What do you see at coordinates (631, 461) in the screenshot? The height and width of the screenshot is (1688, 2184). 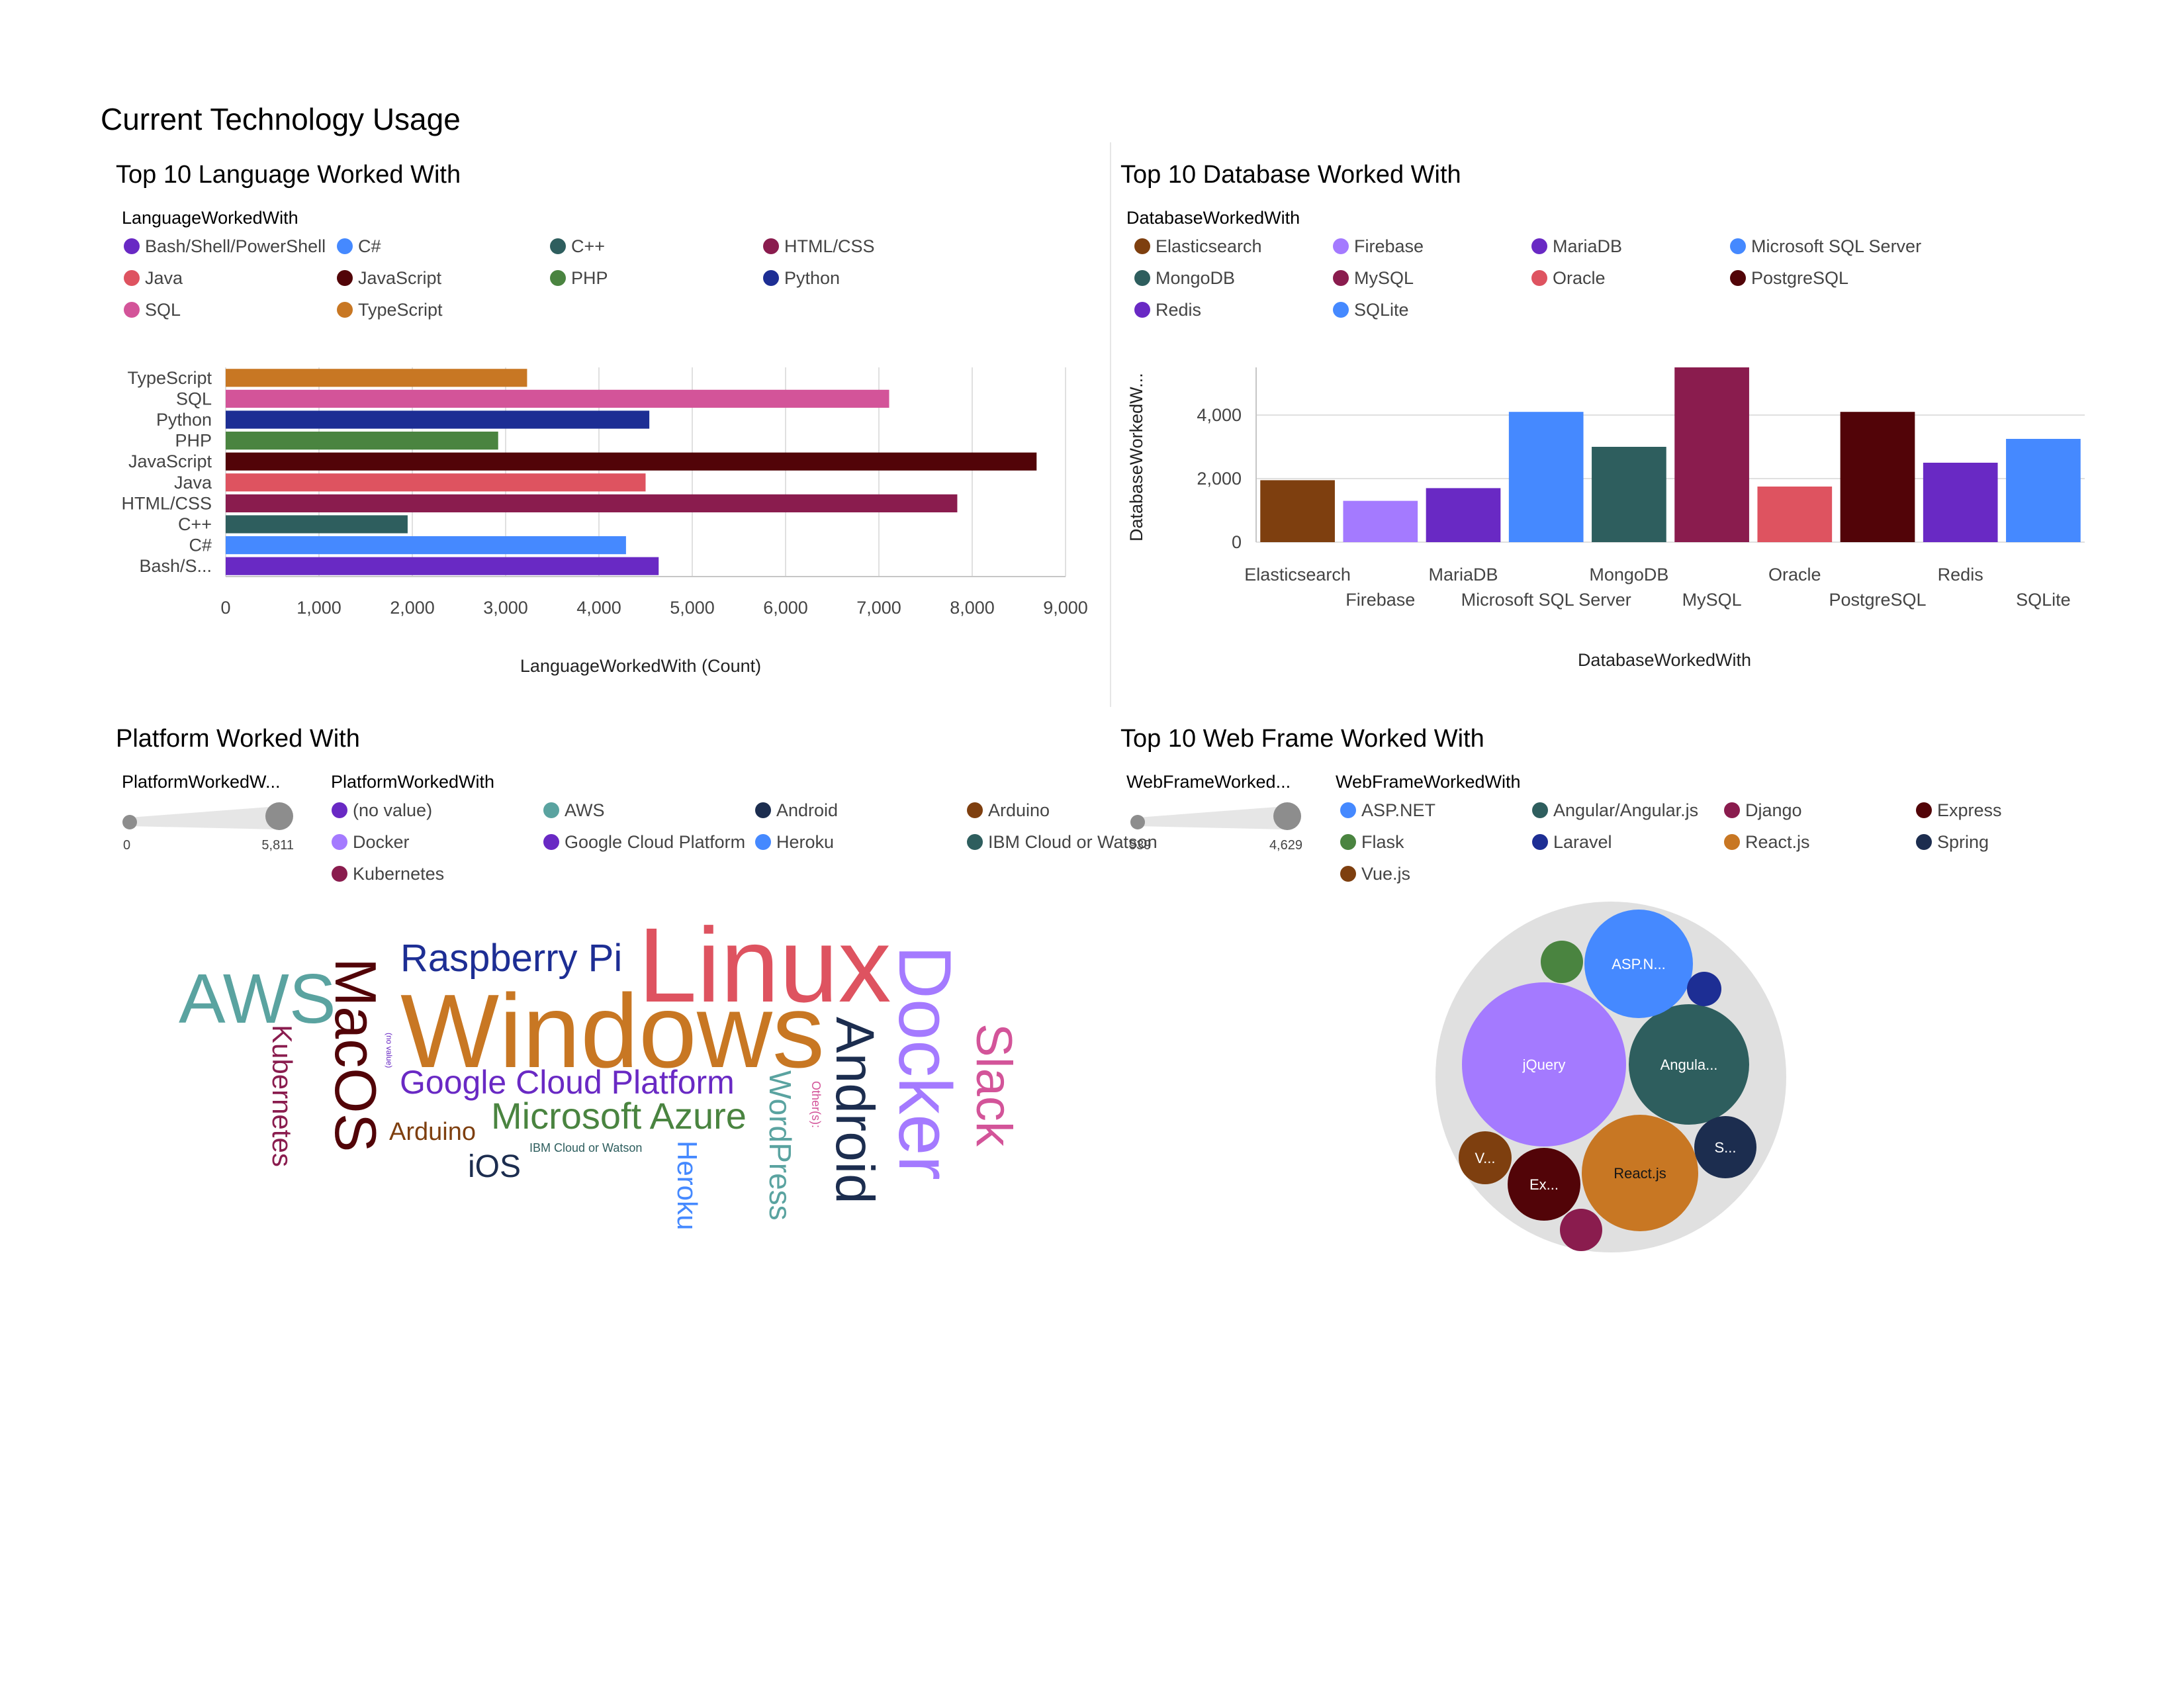 I see `language-bar-javascript` at bounding box center [631, 461].